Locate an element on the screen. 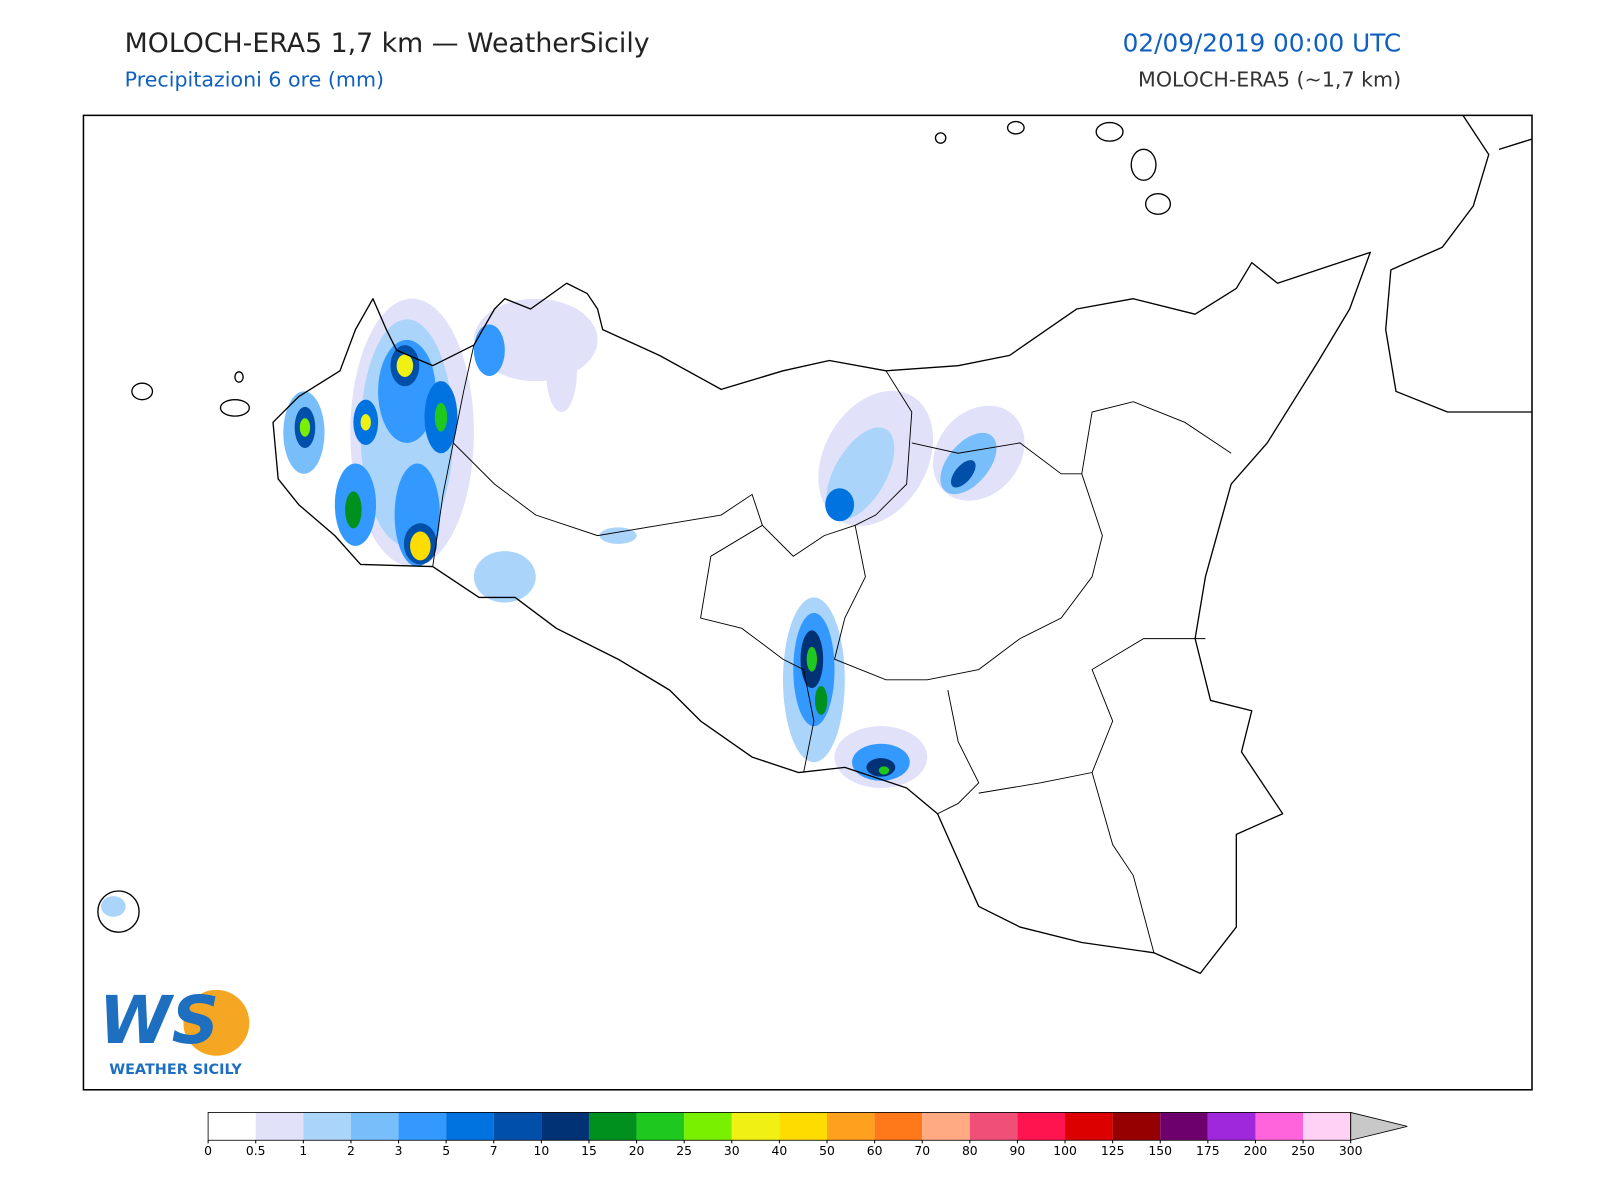 The image size is (1600, 1200). colorbar-tick-label: 80 is located at coordinates (970, 1151).